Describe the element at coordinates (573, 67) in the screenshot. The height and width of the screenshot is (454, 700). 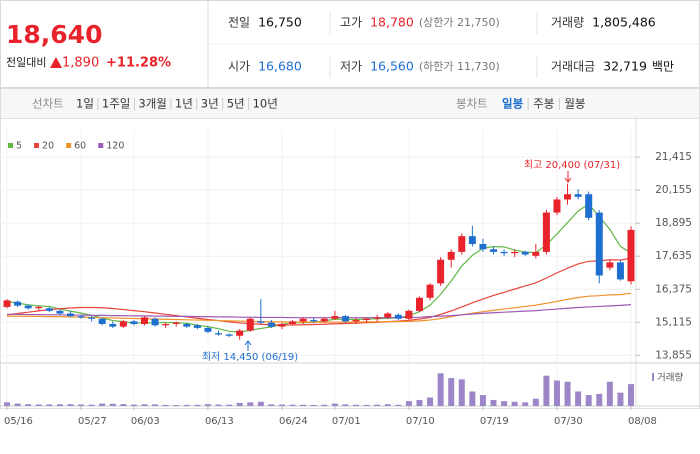
I see `info-label: 거래대금` at that location.